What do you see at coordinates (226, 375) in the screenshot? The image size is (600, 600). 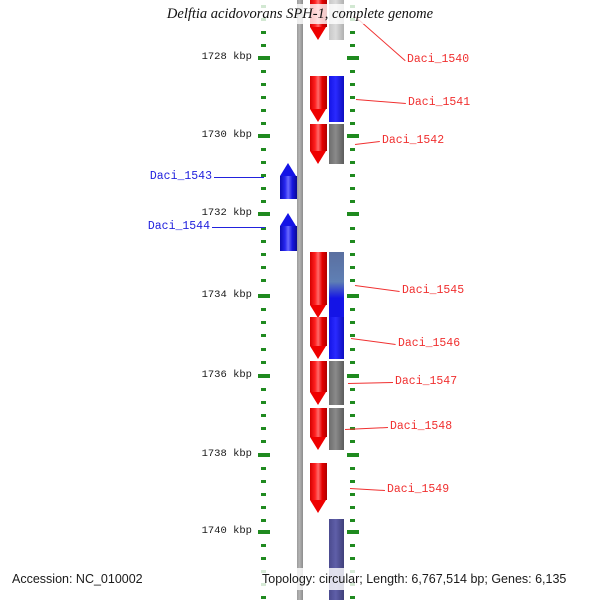 I see `ruler-label: 1736 kbp` at bounding box center [226, 375].